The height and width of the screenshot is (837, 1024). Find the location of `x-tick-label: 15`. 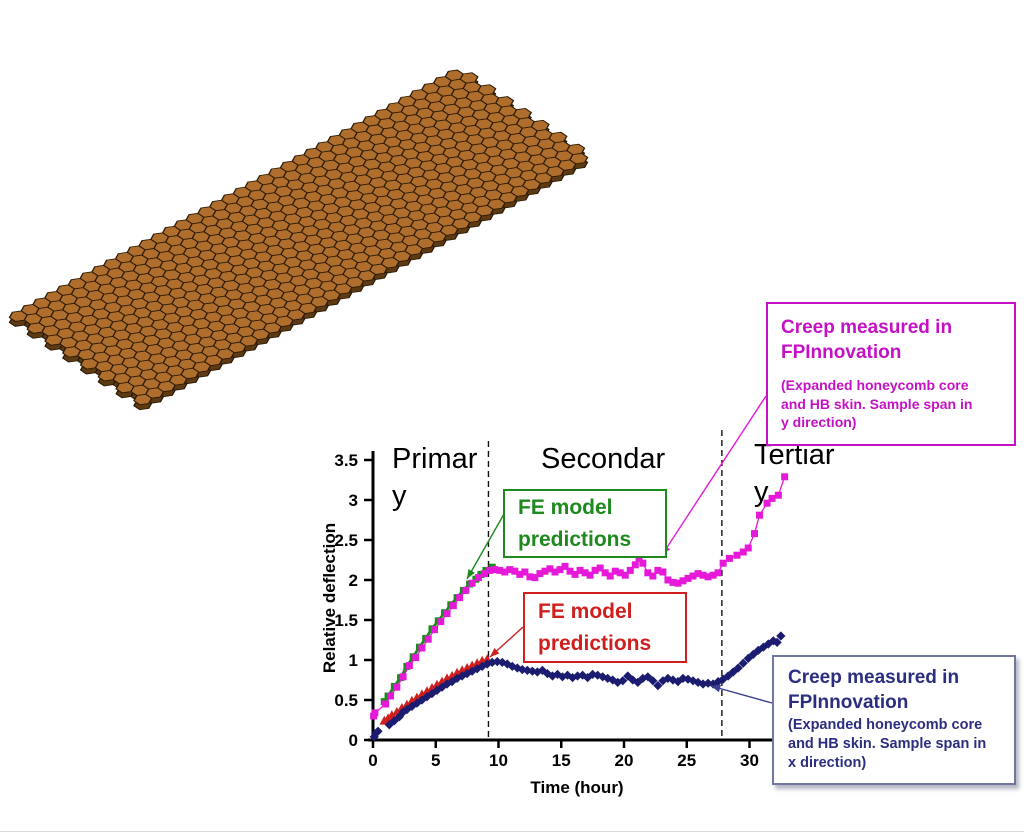

x-tick-label: 15 is located at coordinates (561, 760).